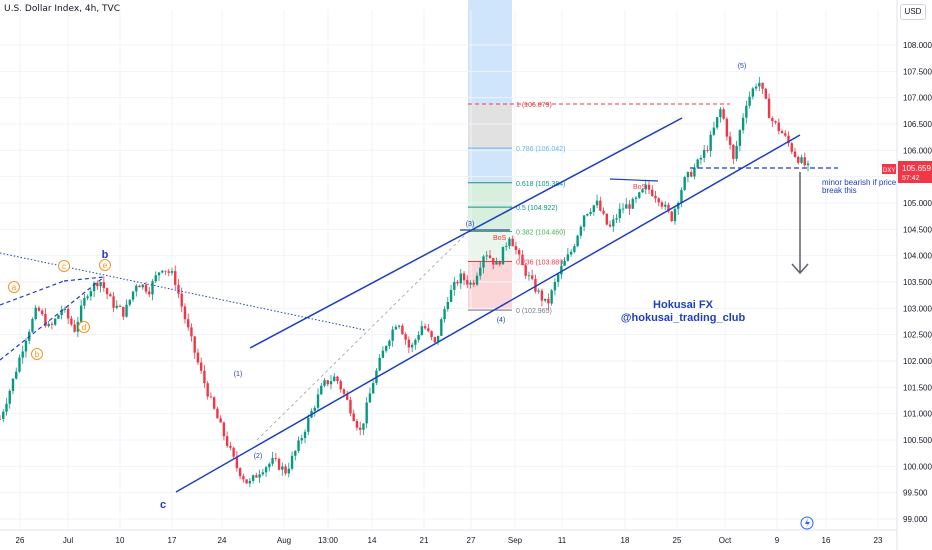 Image resolution: width=932 pixels, height=550 pixels. Describe the element at coordinates (490, 126) in the screenshot. I see `fib-zone-grey` at that location.